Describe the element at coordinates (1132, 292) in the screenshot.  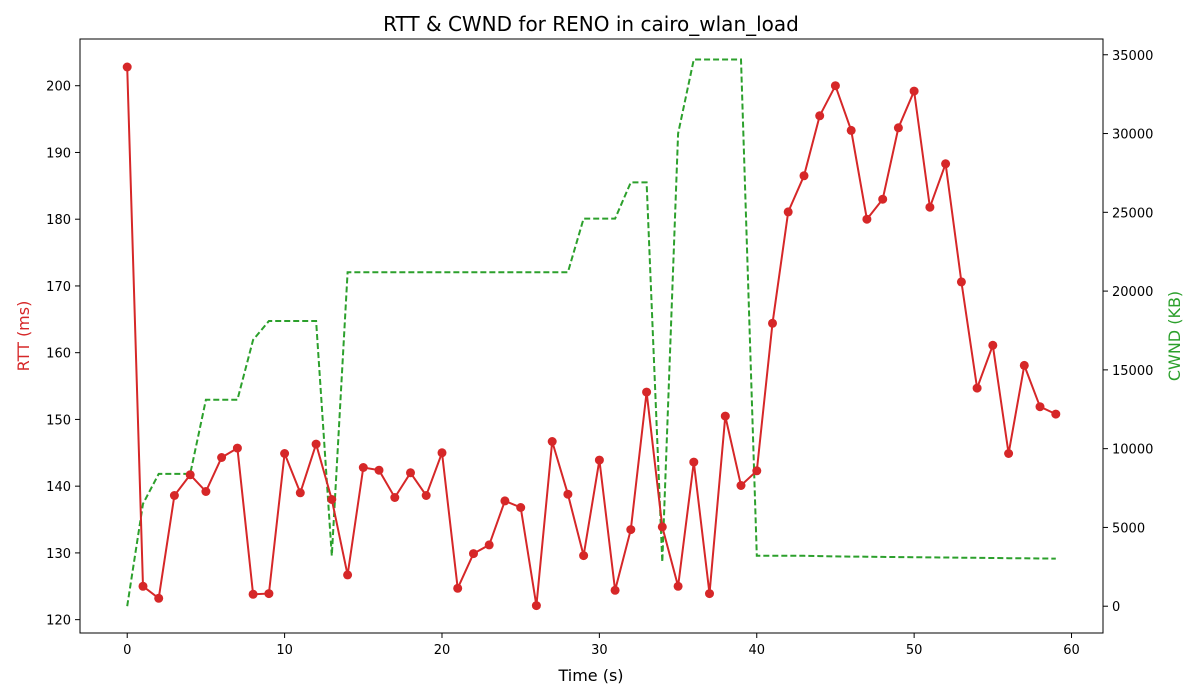
I see `y-right-tick-label: 20000` at that location.